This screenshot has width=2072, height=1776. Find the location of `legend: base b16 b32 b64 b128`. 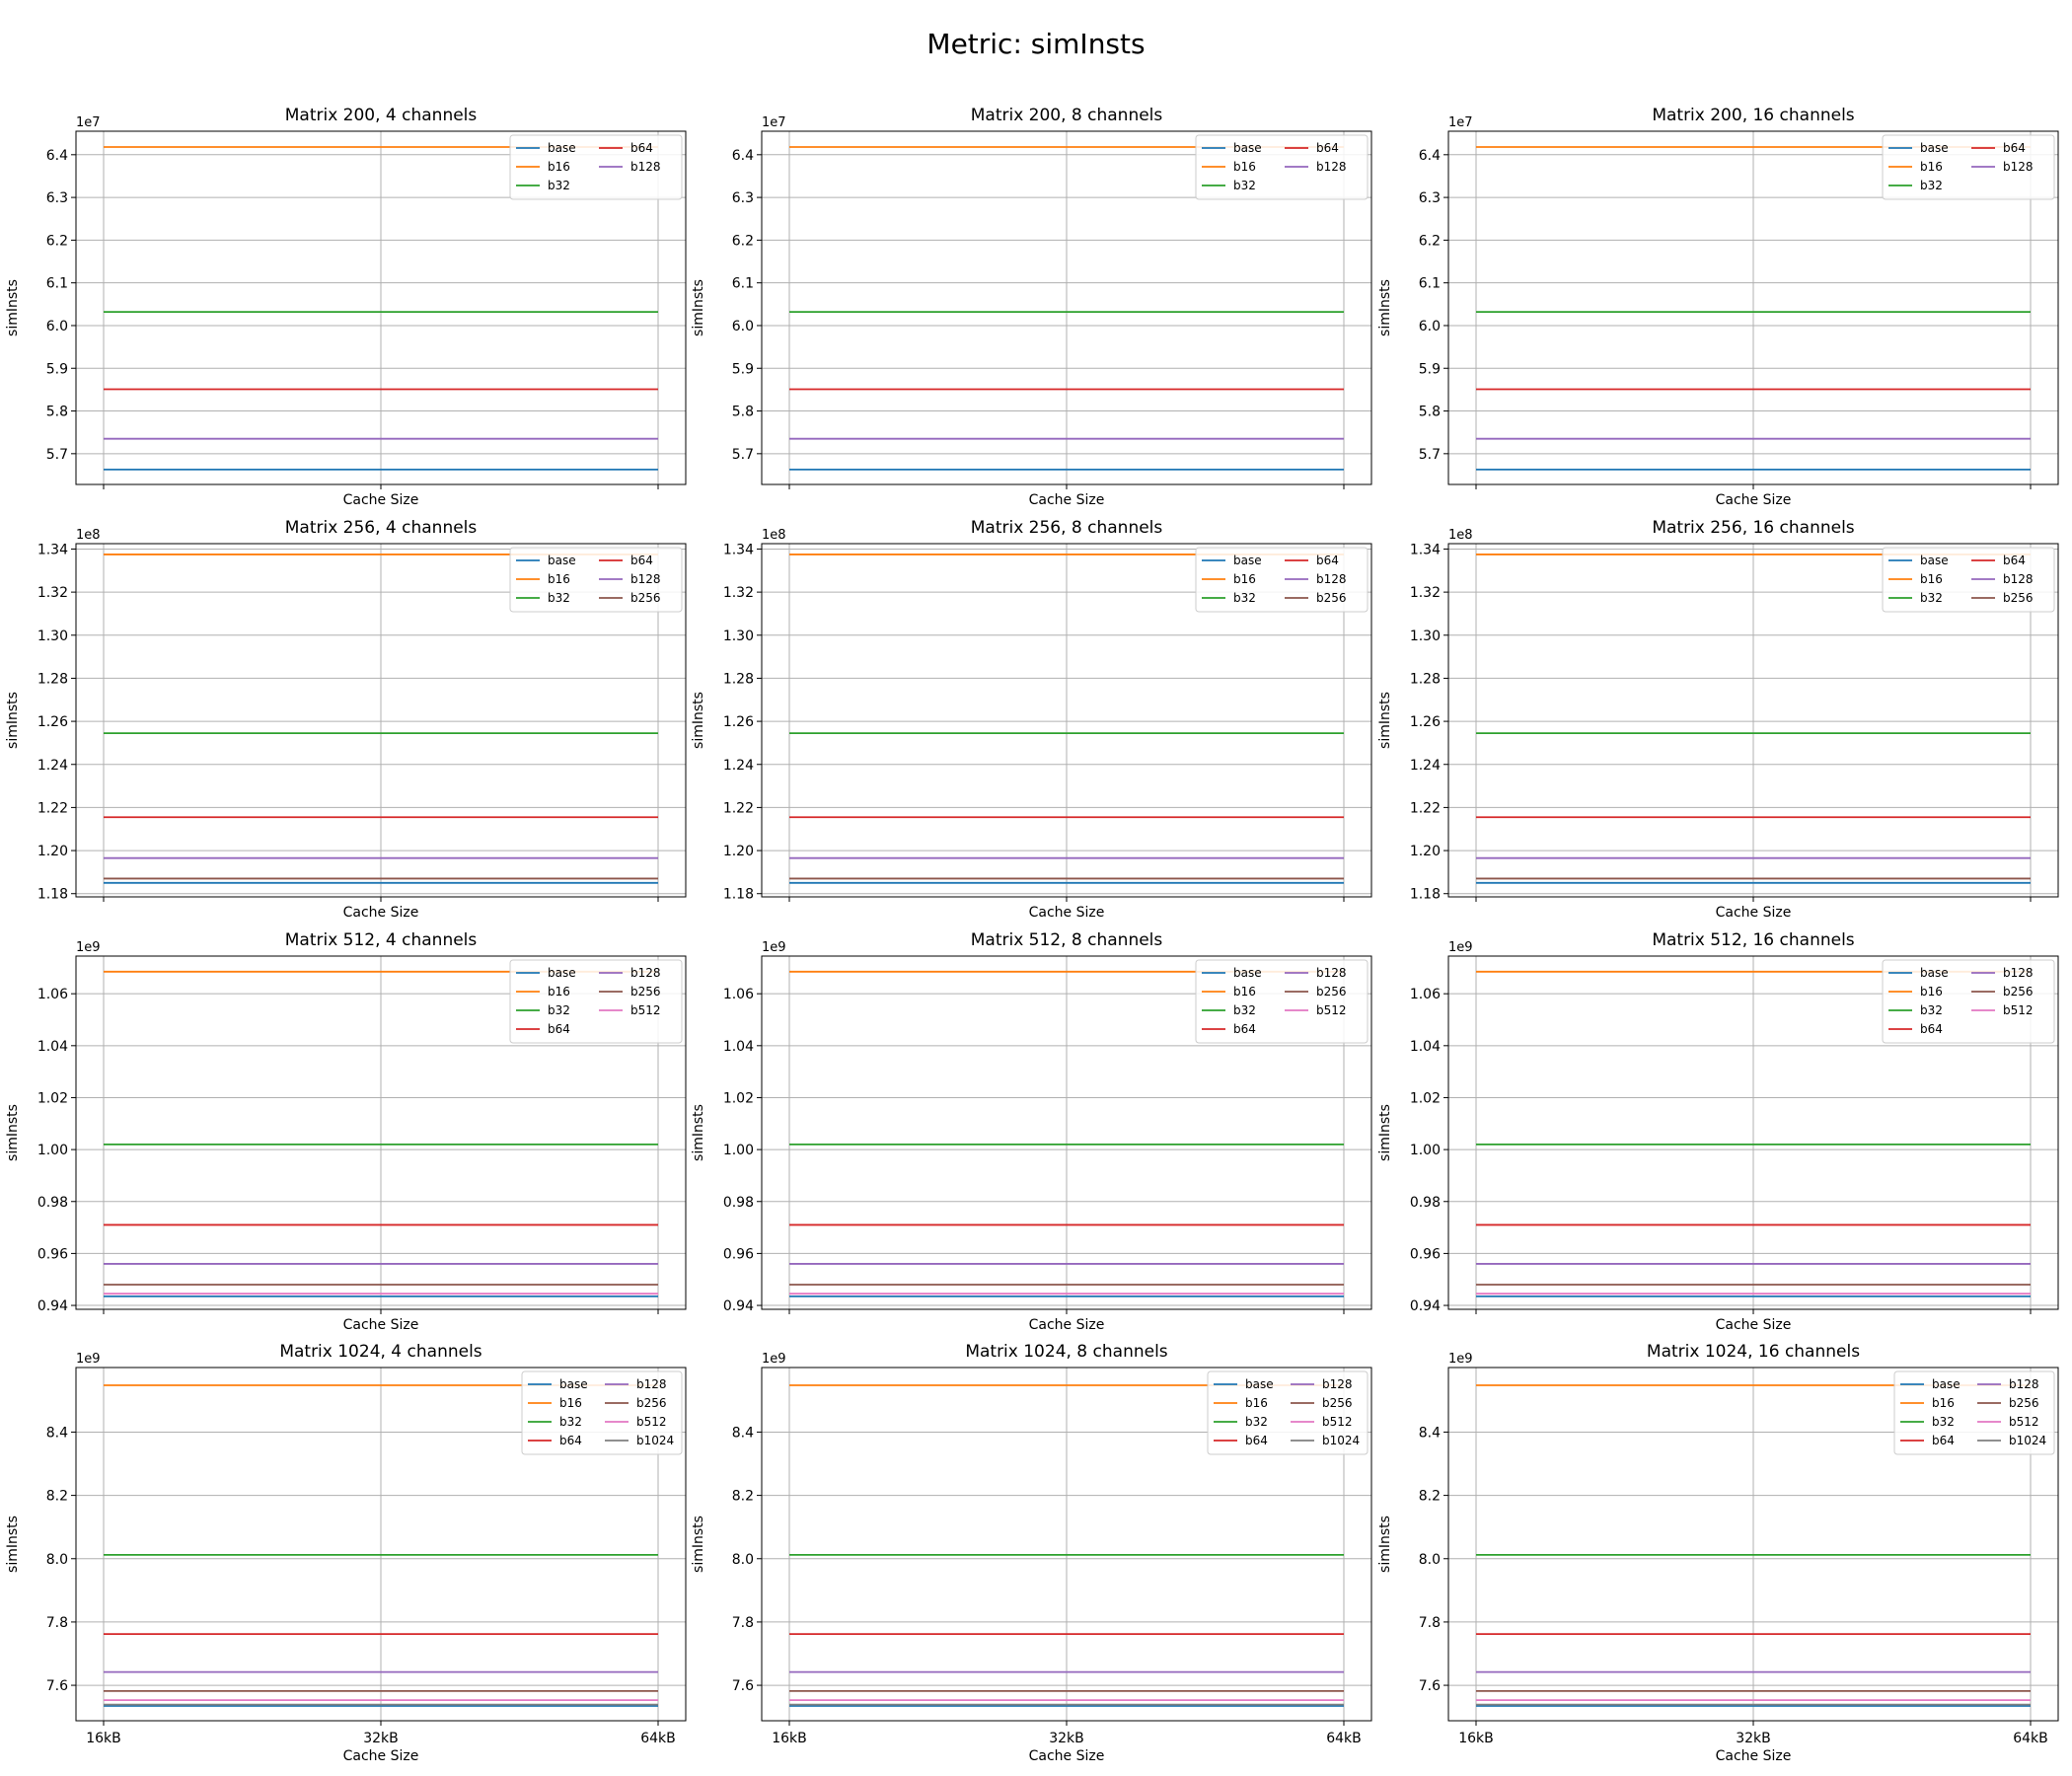

legend: base b16 b32 b64 b128 is located at coordinates (1969, 167).